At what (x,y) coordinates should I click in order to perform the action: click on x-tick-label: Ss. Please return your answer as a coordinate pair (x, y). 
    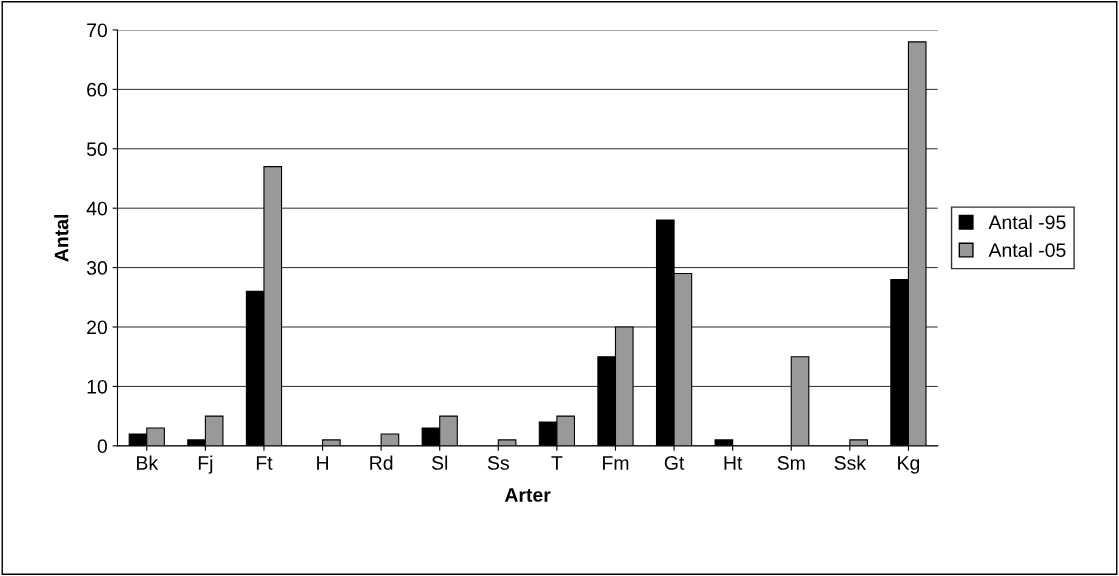
    Looking at the image, I should click on (498, 463).